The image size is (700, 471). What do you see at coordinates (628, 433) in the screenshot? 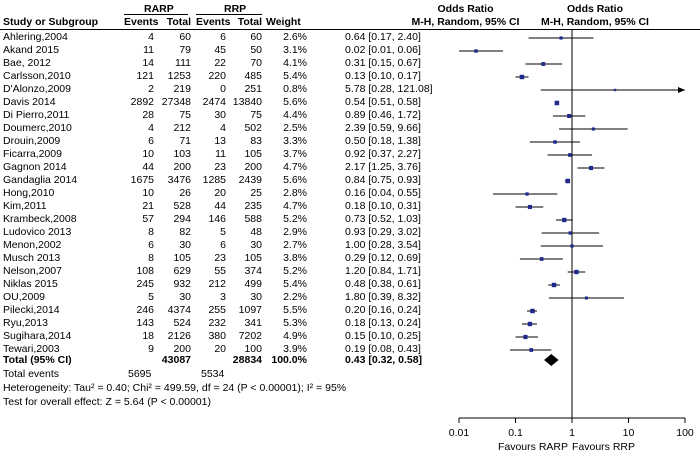
I see `axis-tick-label: 10` at bounding box center [628, 433].